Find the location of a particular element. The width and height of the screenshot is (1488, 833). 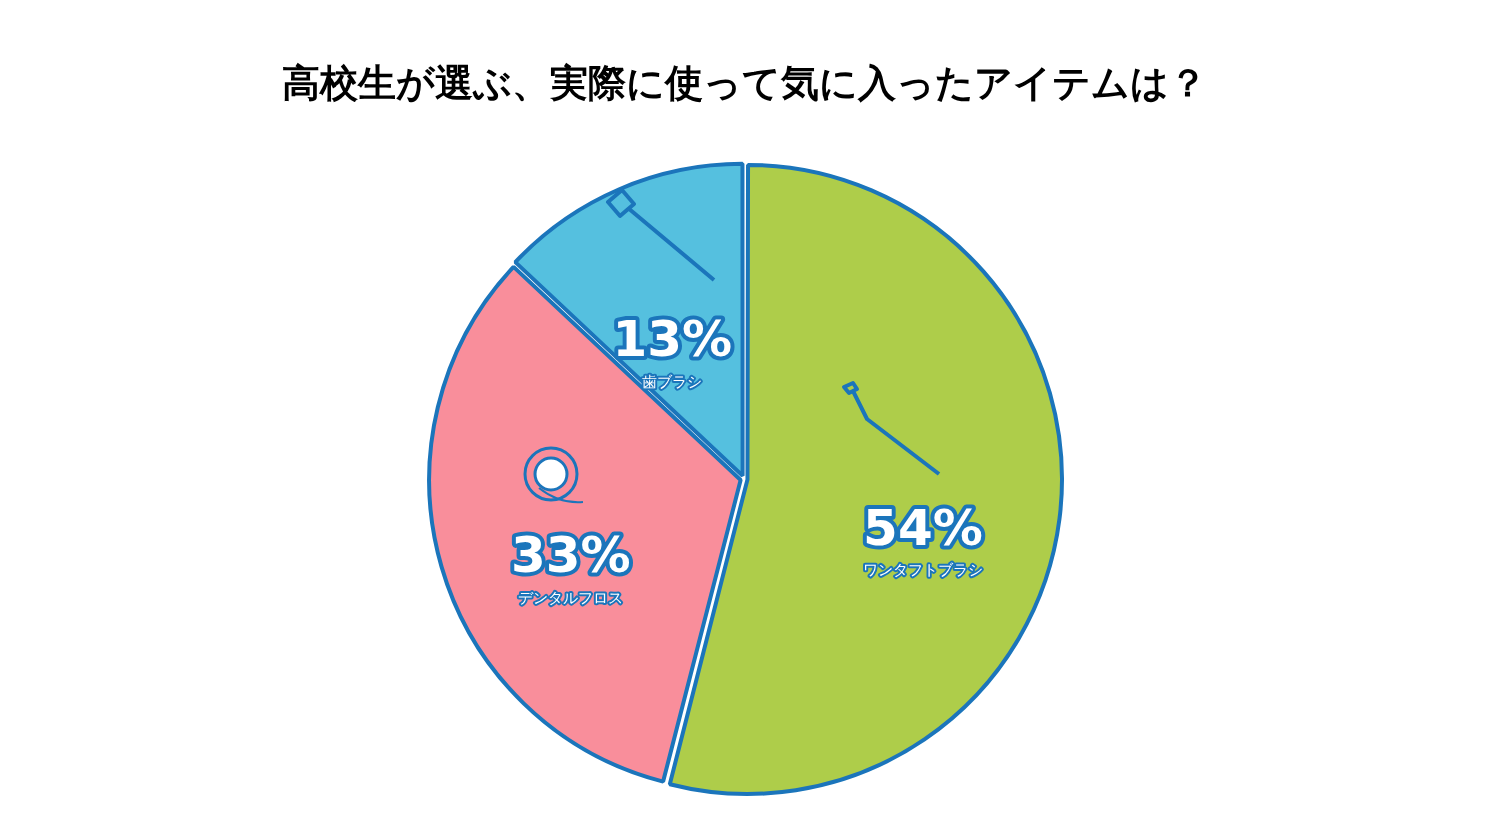

slice-label: 歯ブラシ is located at coordinates (672, 382).